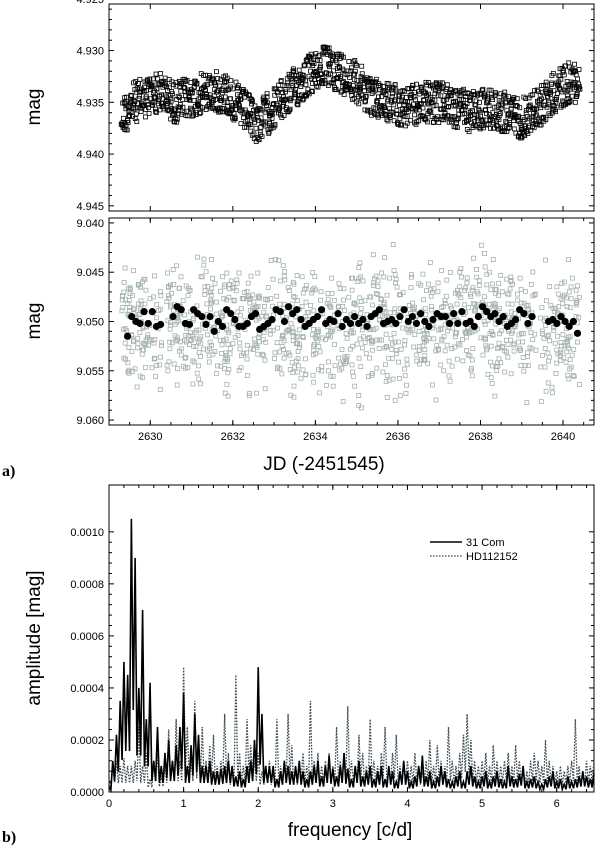  I want to click on panel-top-ytick-label: 4.935, so click(90, 103).